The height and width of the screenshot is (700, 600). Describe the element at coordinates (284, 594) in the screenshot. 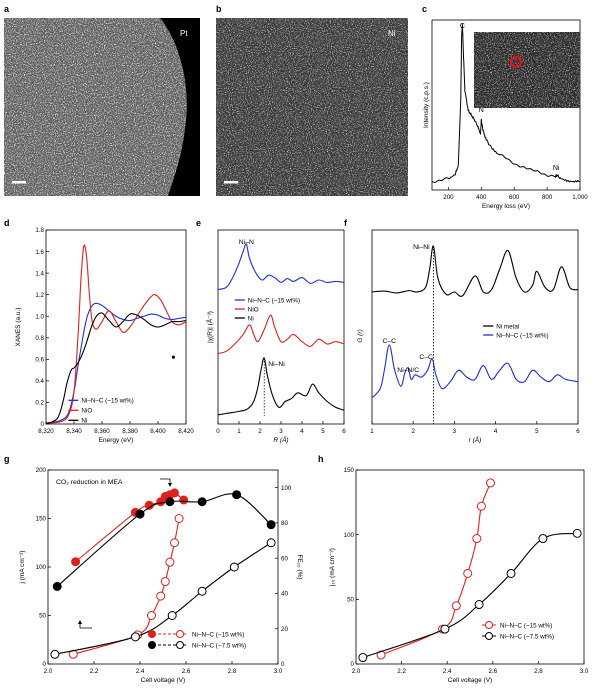

I see `y-tick-label-right: 40` at that location.